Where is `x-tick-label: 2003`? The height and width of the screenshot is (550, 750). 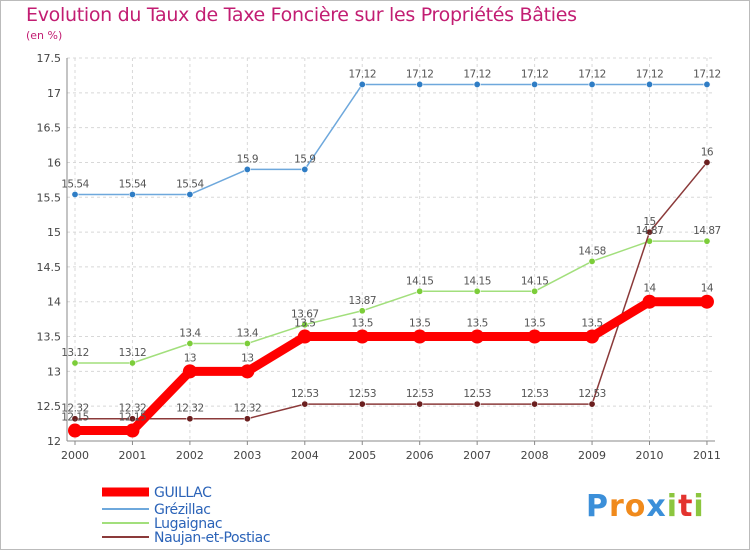
x-tick-label: 2003 is located at coordinates (247, 455).